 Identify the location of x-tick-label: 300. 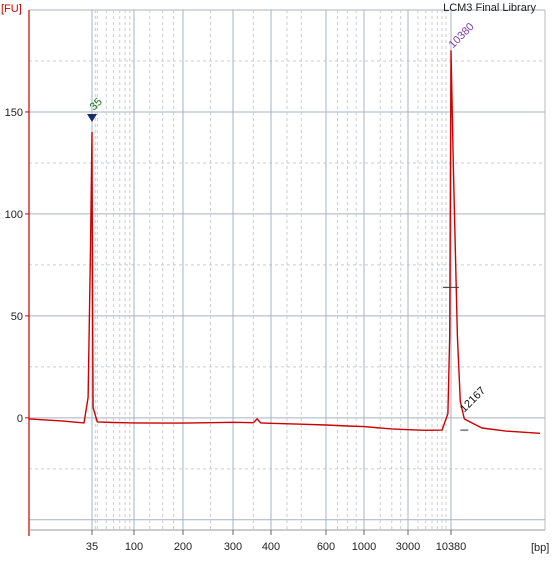
(233, 547).